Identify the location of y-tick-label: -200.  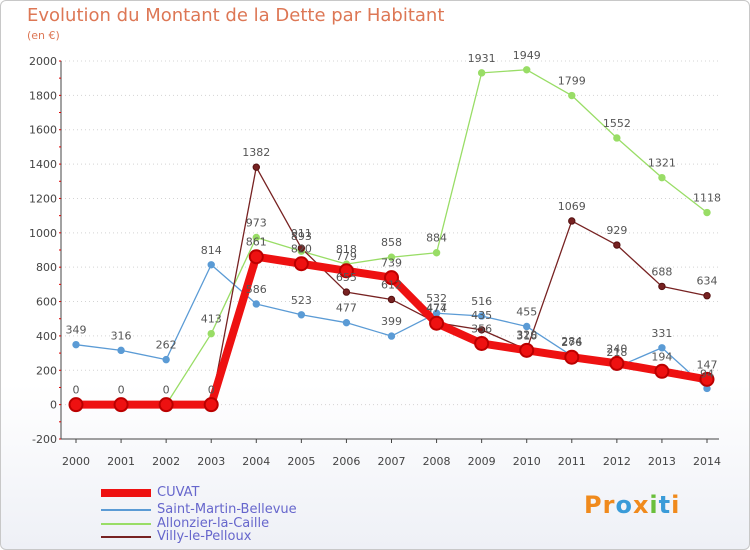
(44, 439).